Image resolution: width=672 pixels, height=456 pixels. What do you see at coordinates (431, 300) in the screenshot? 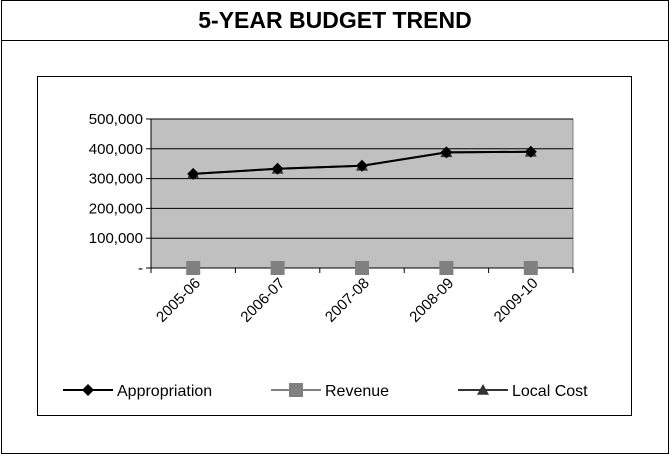
I see `x-tick-label: 2008-09` at bounding box center [431, 300].